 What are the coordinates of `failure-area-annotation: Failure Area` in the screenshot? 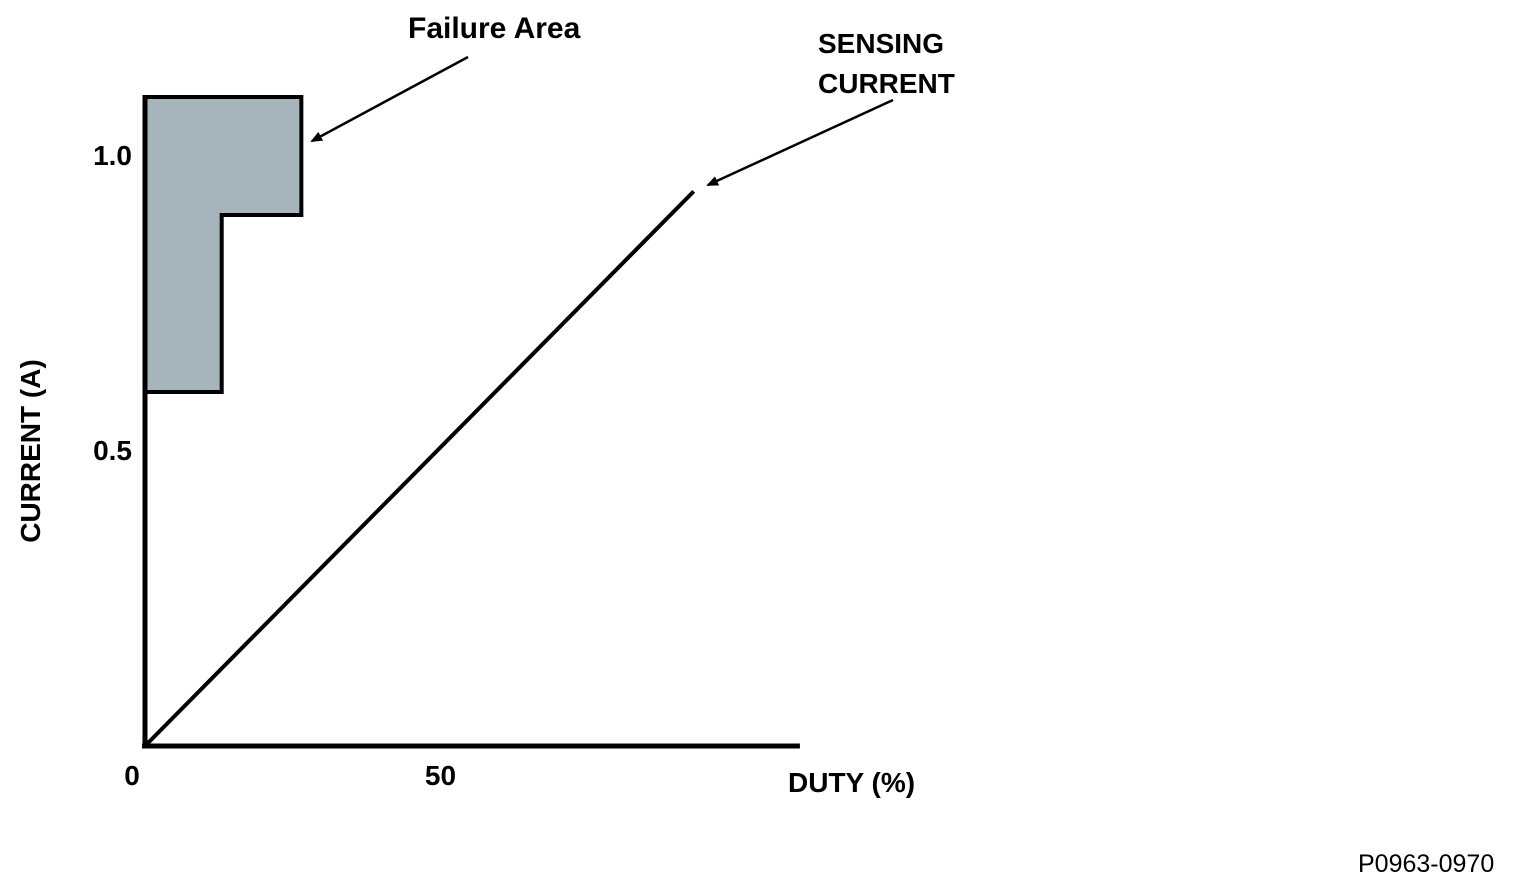 It's located at (494, 28).